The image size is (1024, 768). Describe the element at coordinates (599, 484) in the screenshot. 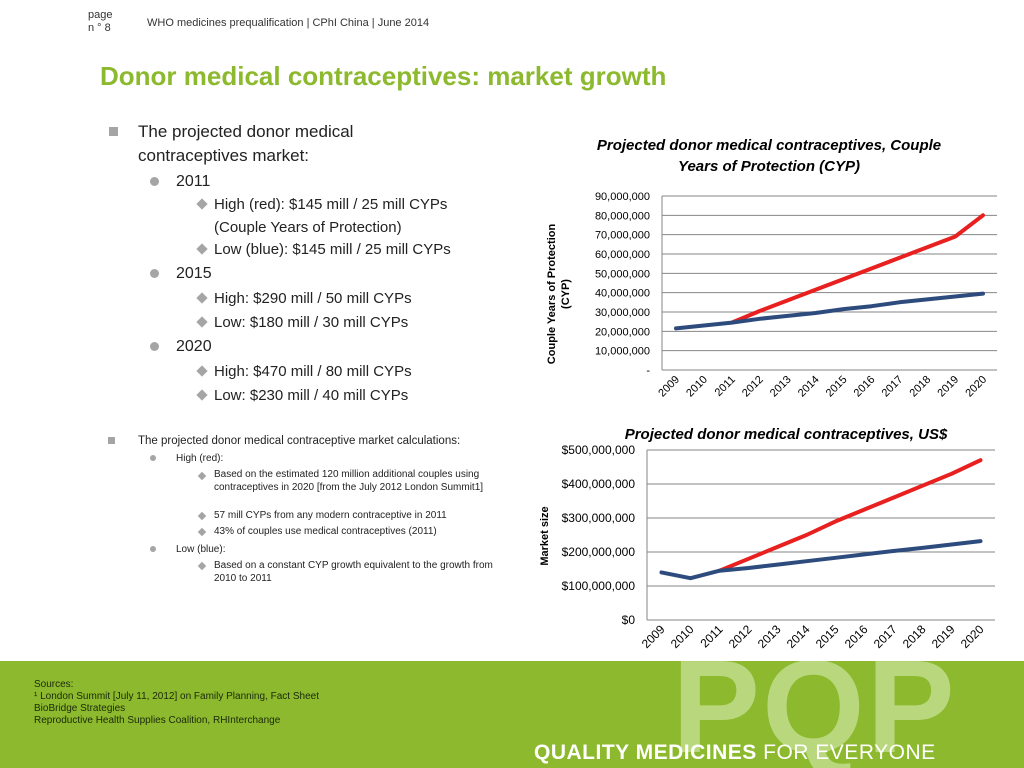

I see `y-tick-label: $400,000,000` at that location.